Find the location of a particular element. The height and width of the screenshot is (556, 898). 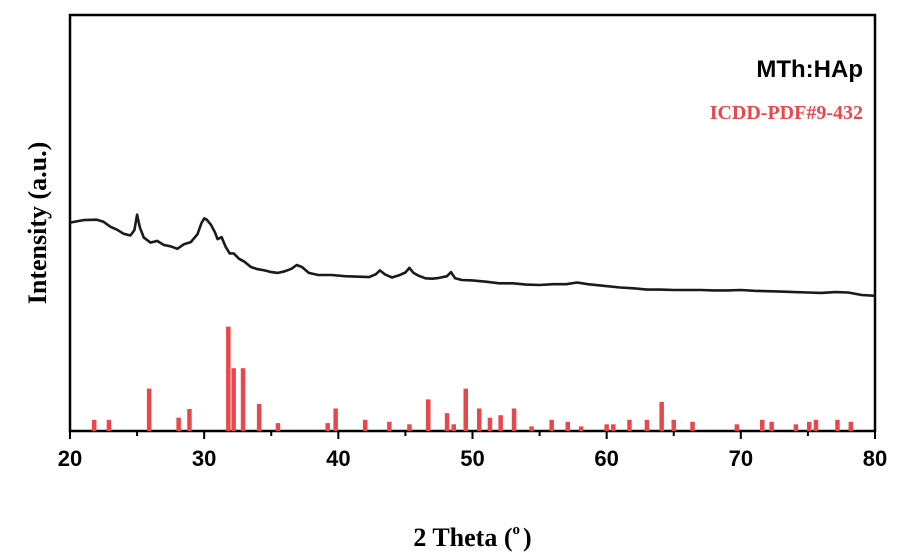

legend-reference-label: ICDD-PDF#9-432 is located at coordinates (786, 113).